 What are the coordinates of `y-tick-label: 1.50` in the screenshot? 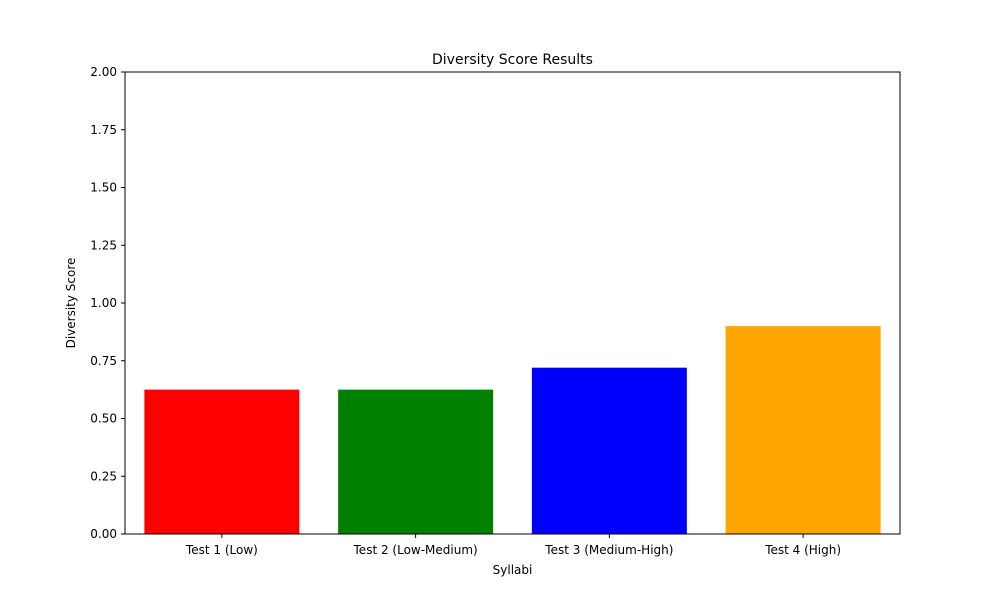 It's located at (103, 188).